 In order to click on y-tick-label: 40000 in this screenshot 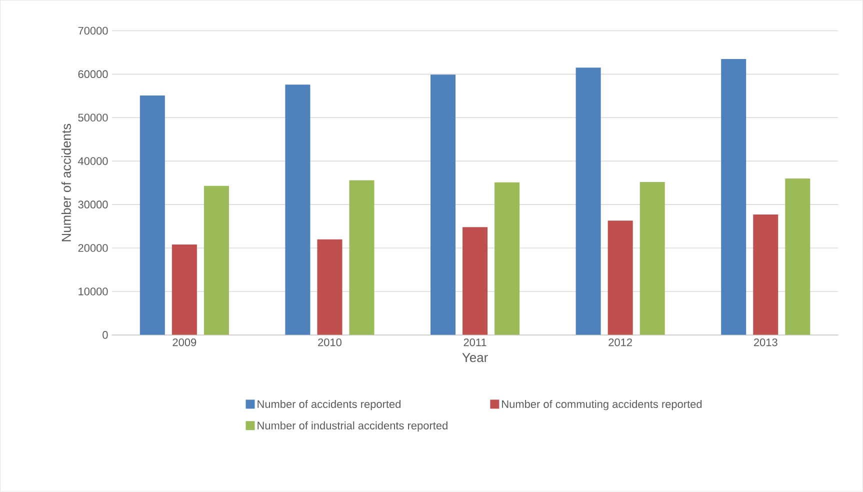, I will do `click(93, 161)`.